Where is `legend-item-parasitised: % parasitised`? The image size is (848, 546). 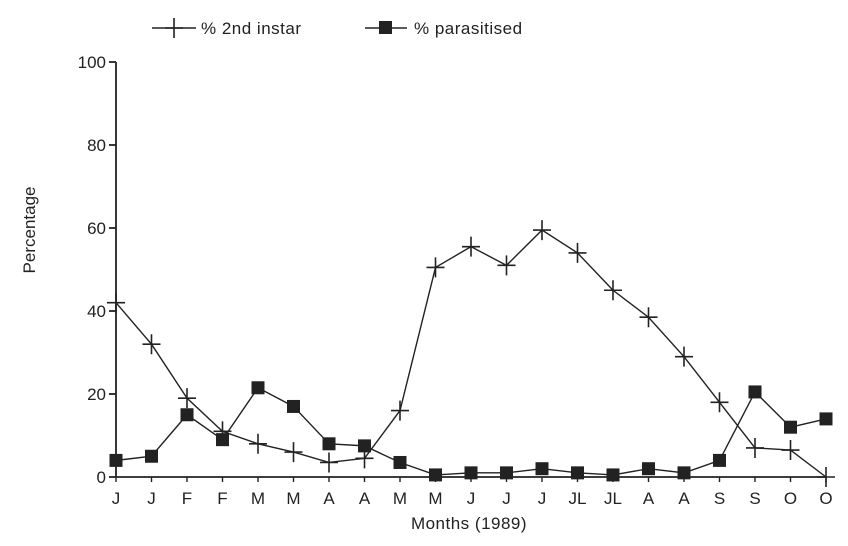
legend-item-parasitised: % parasitised is located at coordinates (444, 28).